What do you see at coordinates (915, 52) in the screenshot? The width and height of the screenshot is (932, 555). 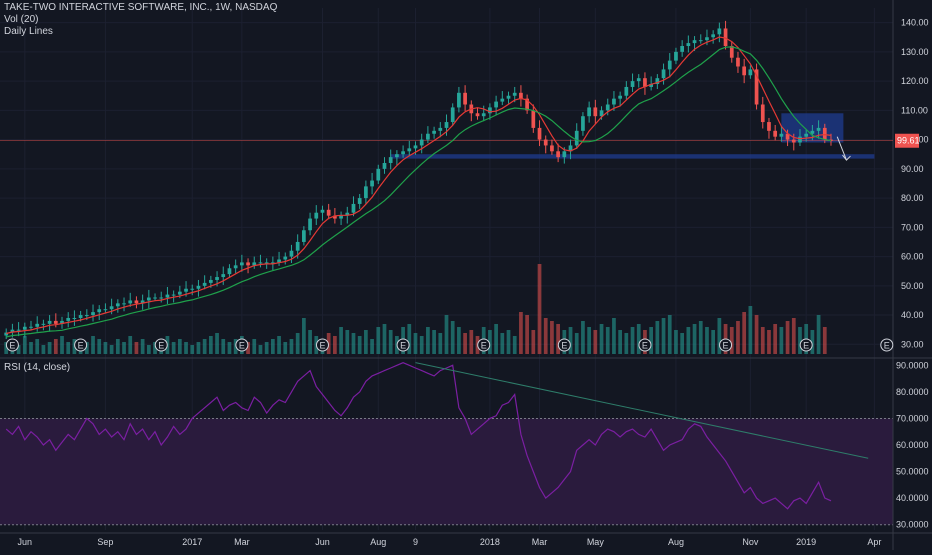 I see `price-tick-label: 130.00` at bounding box center [915, 52].